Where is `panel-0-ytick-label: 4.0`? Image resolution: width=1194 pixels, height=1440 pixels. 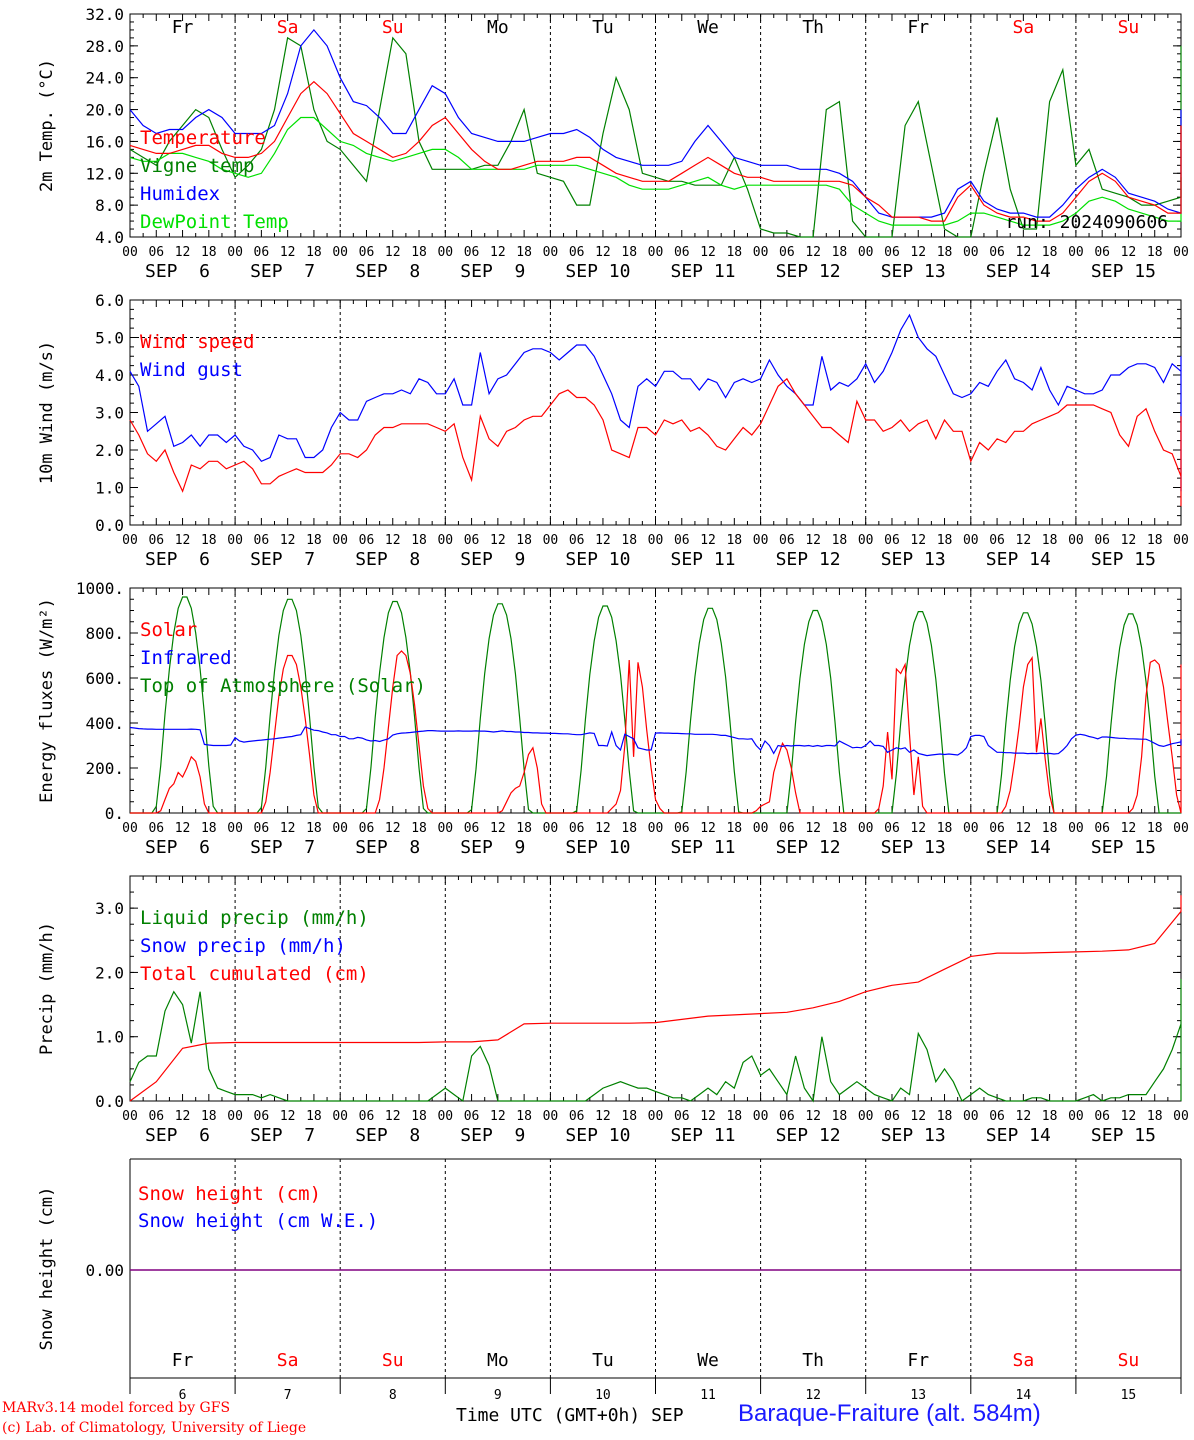
panel-0-ytick-label: 4.0 is located at coordinates (109, 237).